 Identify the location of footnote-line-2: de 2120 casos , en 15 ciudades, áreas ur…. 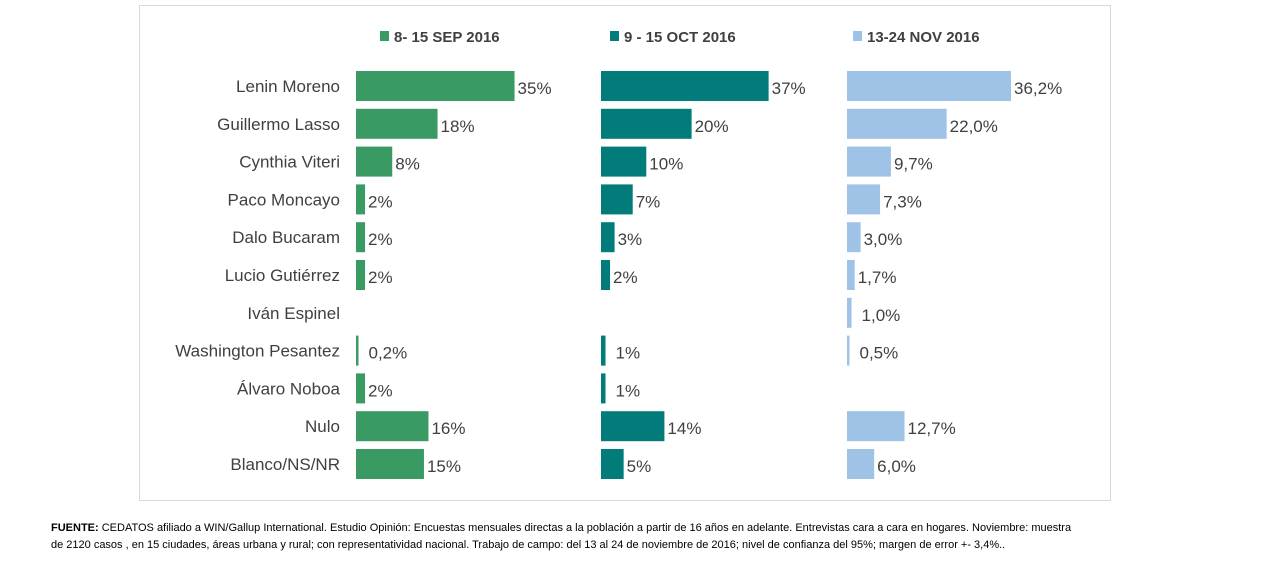
(528, 545).